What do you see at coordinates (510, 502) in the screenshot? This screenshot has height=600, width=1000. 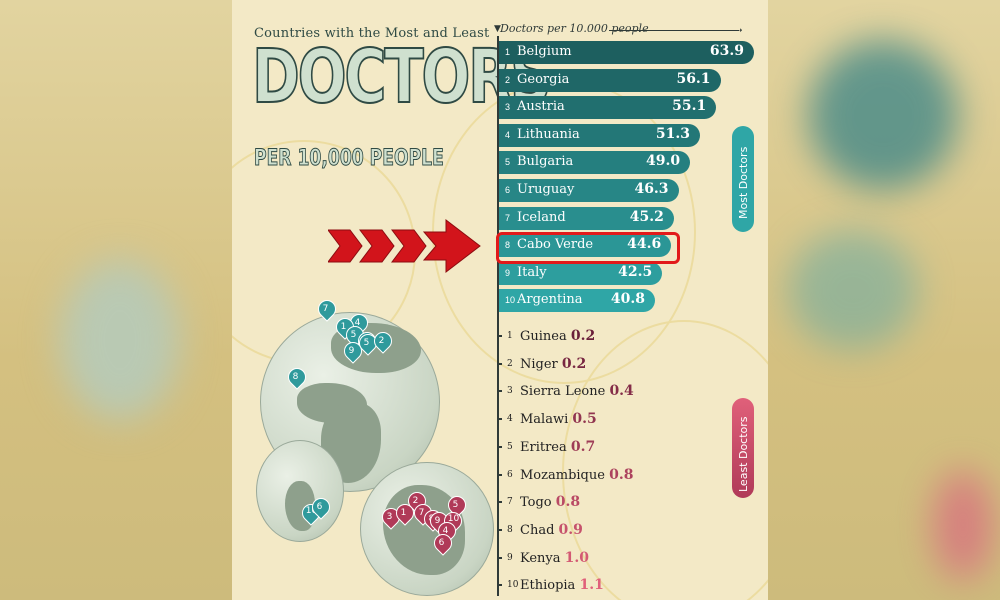 I see `row-rank: 7` at bounding box center [510, 502].